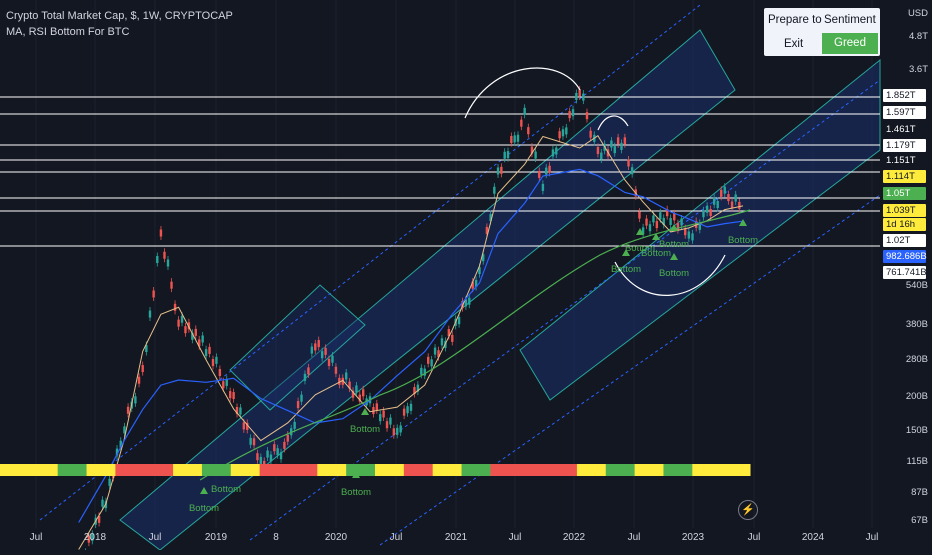 This screenshot has width=932, height=555. What do you see at coordinates (574, 537) in the screenshot?
I see `time-tick: 2022` at bounding box center [574, 537].